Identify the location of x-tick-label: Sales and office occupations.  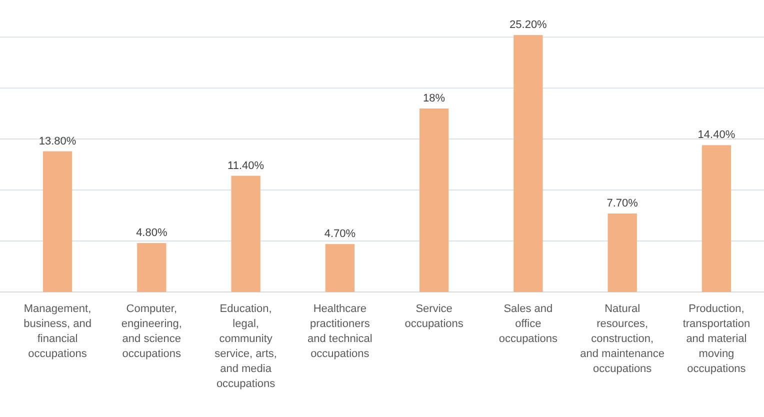
(528, 324).